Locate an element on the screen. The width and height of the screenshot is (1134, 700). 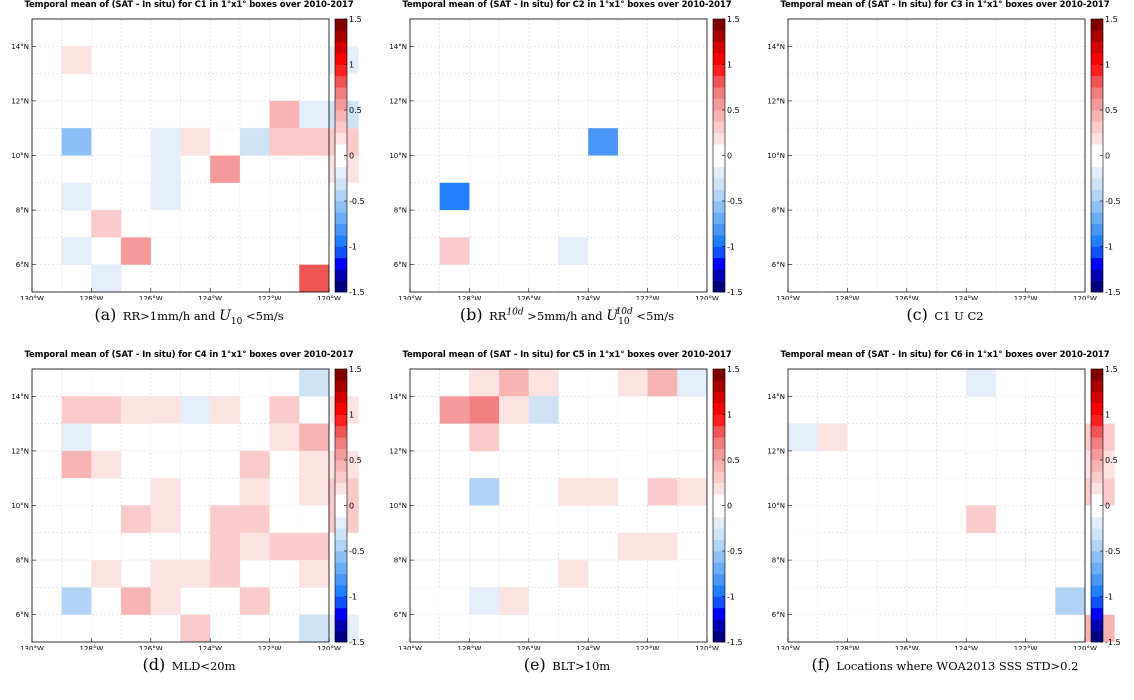
colorbar-tick-label: -1.5 is located at coordinates (735, 292).